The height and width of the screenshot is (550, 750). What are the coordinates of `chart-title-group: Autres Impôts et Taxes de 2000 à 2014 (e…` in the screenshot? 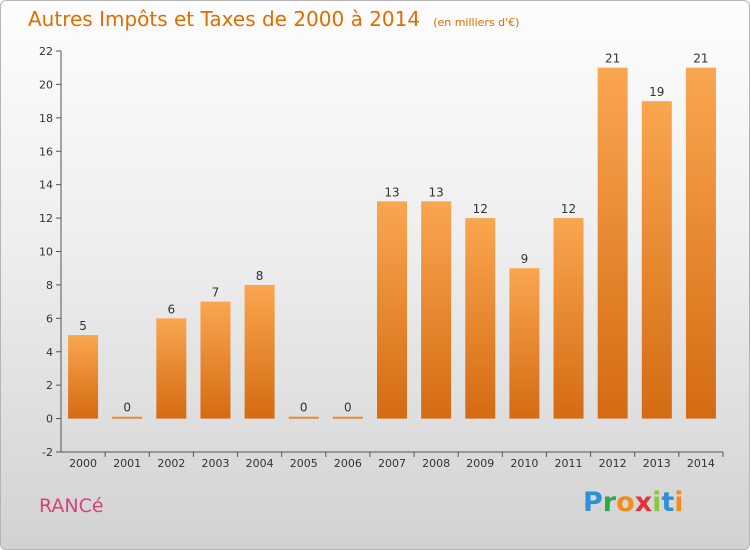 It's located at (273, 19).